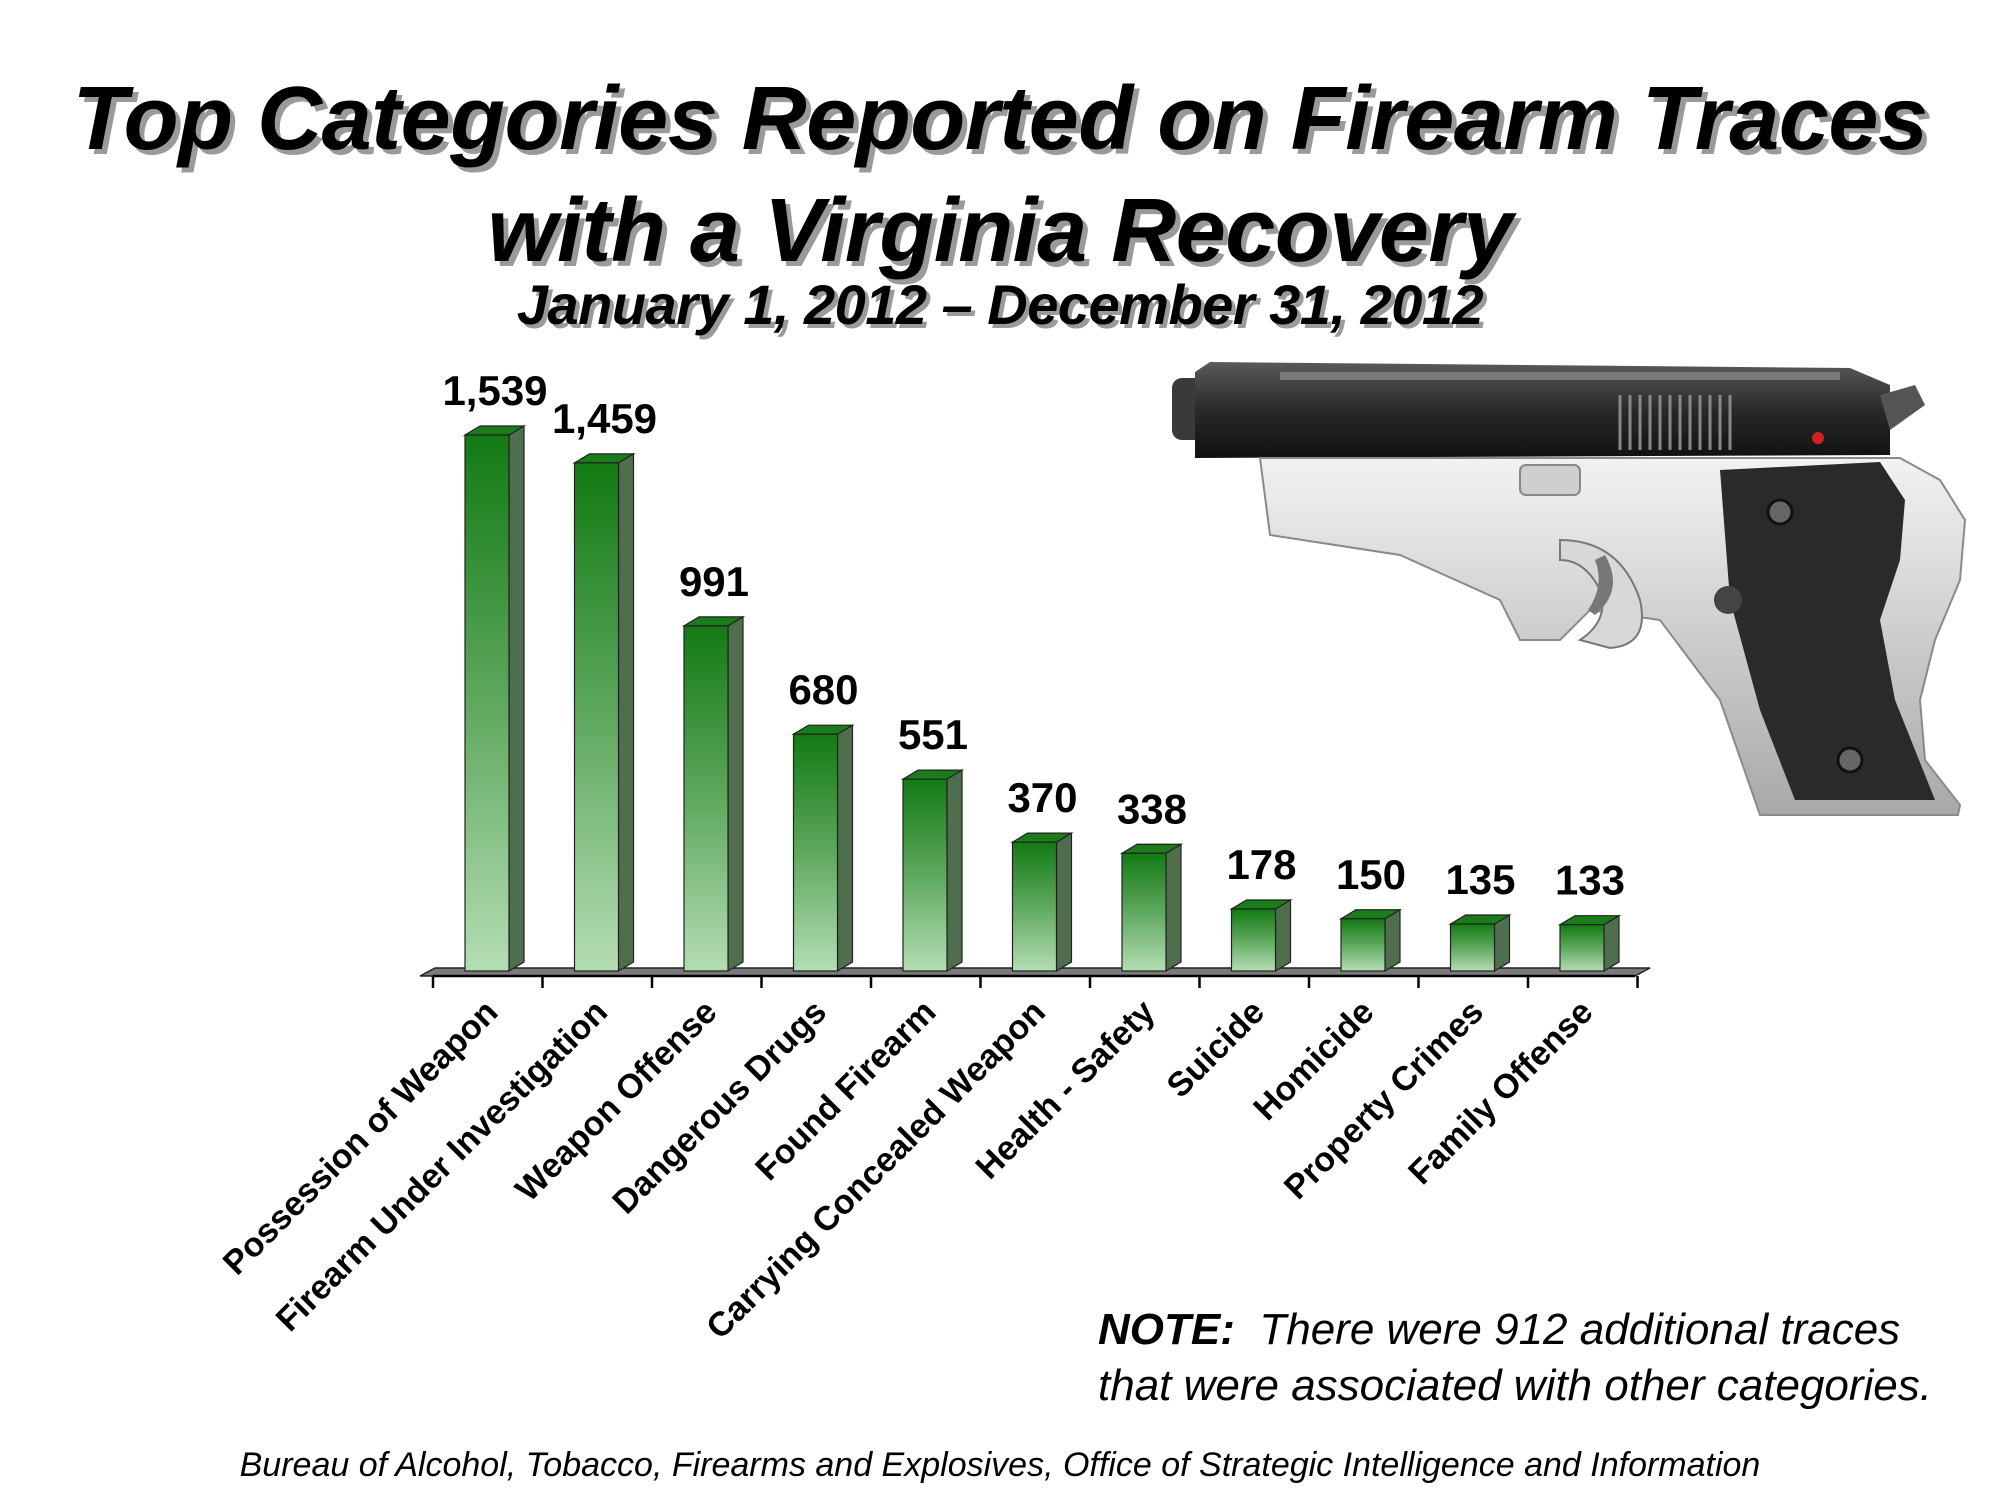 Image resolution: width=2000 pixels, height=1500 pixels. What do you see at coordinates (1261, 864) in the screenshot?
I see `value-label: 178` at bounding box center [1261, 864].